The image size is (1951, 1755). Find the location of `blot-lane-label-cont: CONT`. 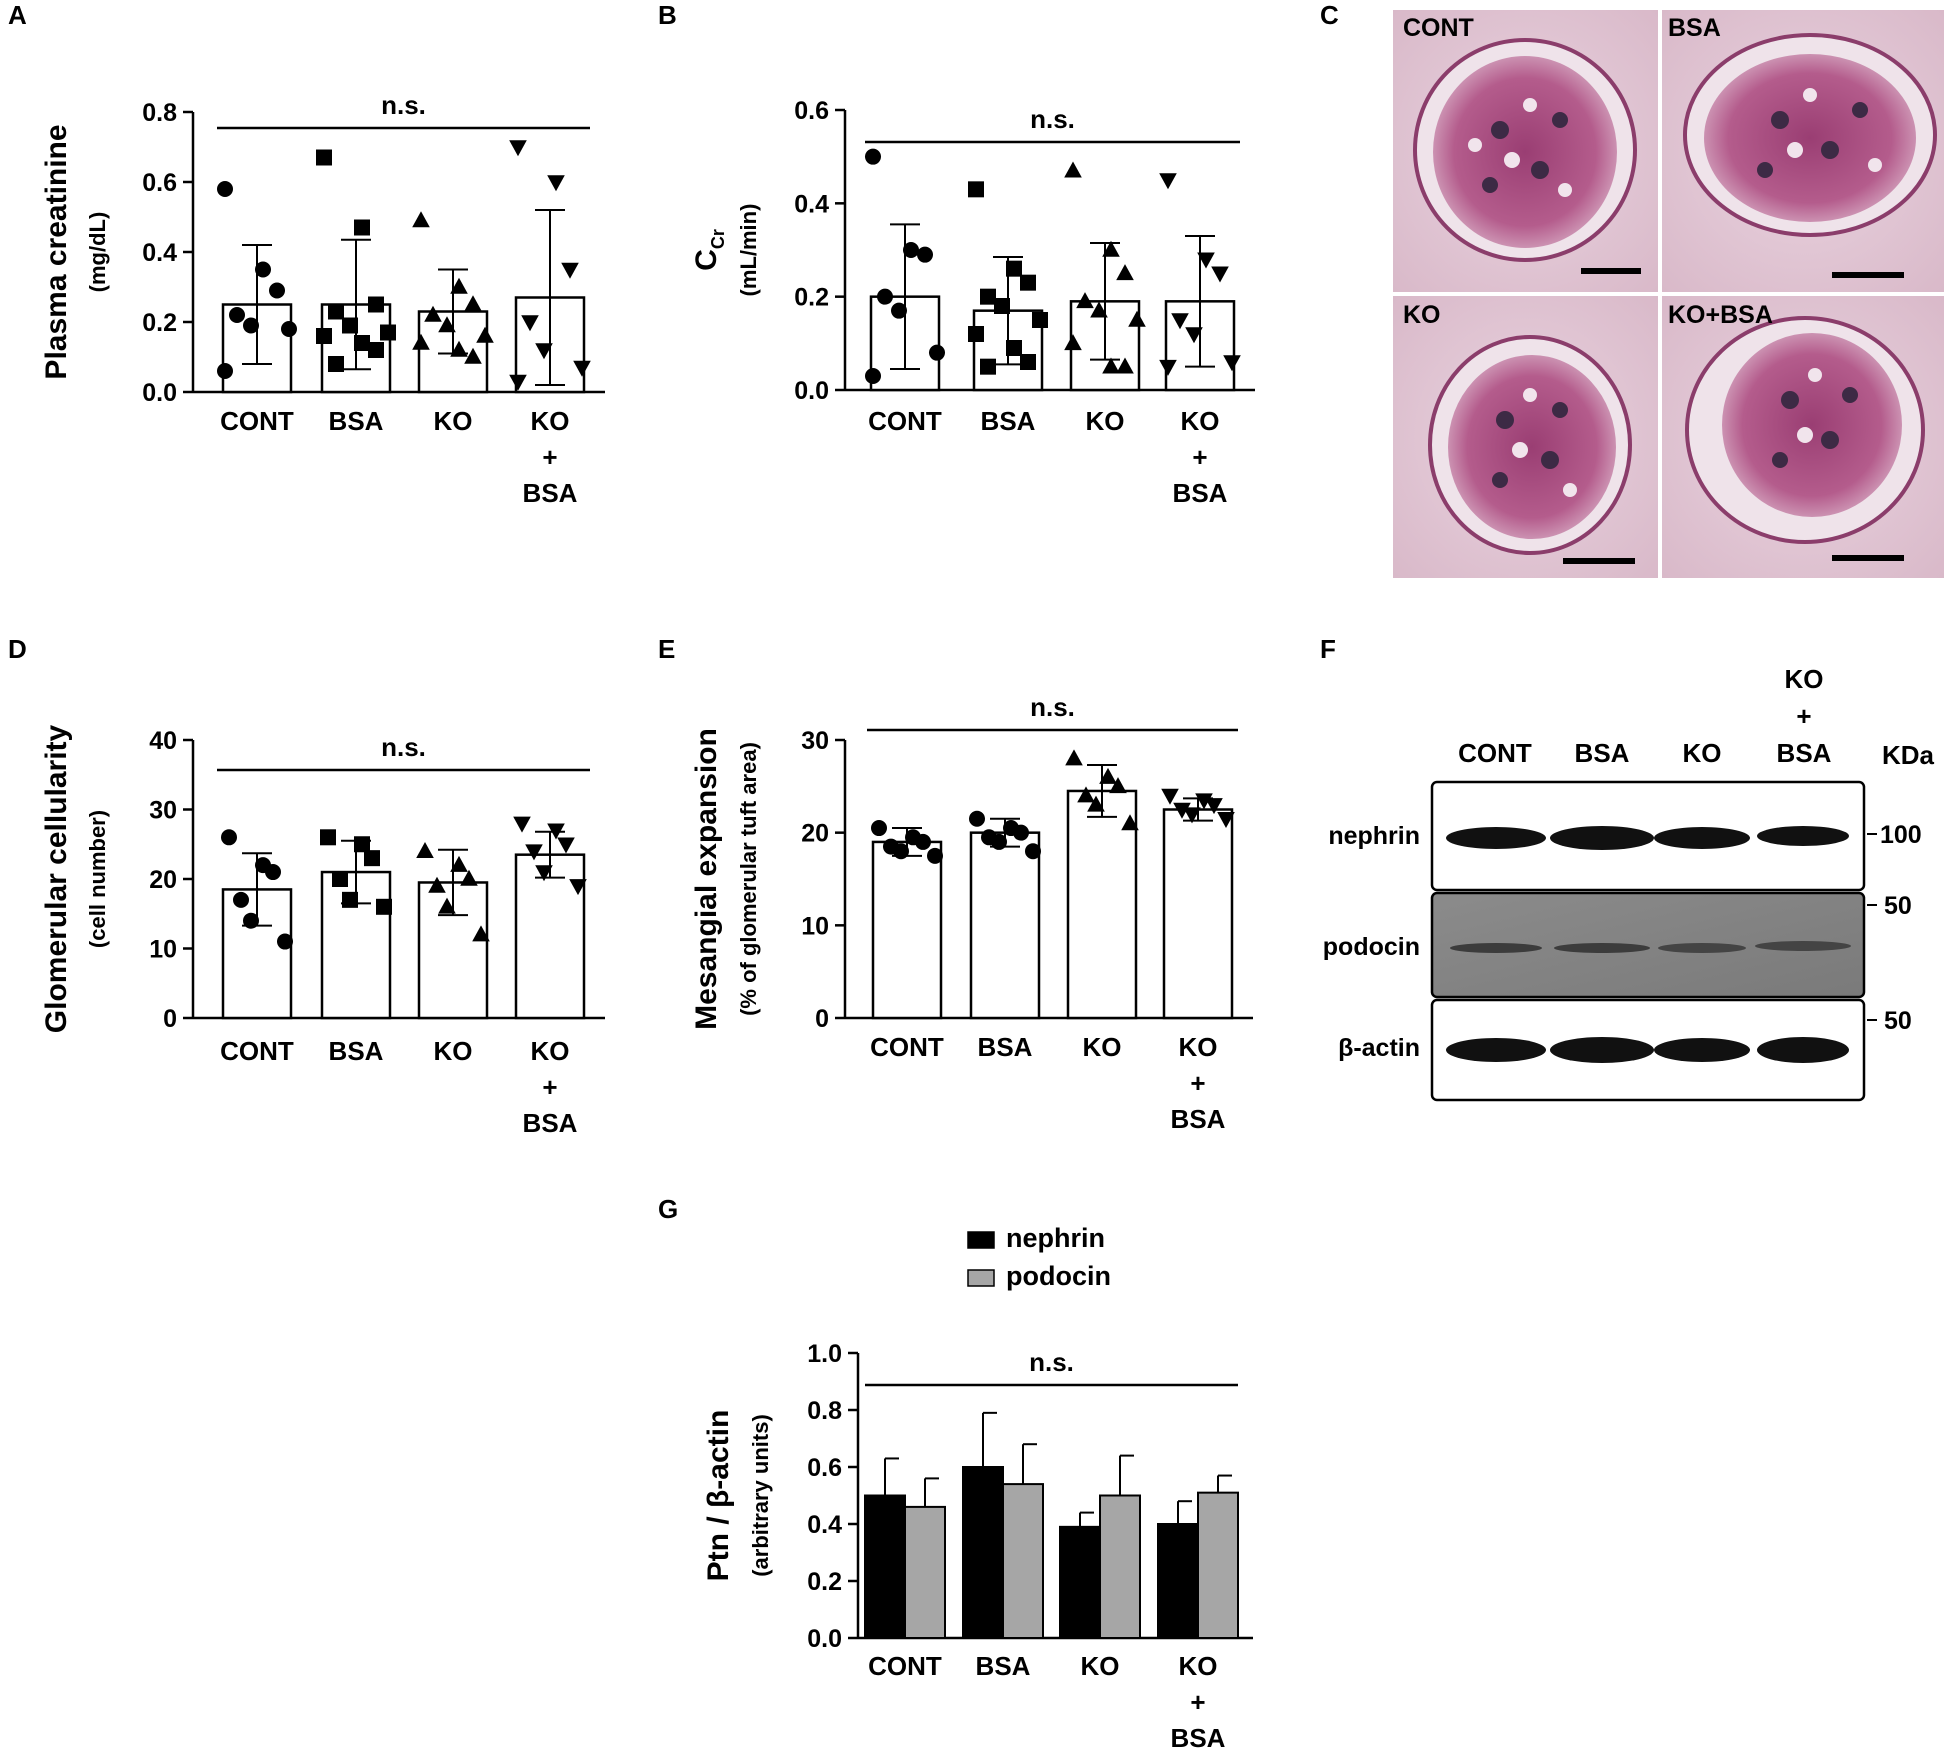

blot-lane-label-cont: CONT is located at coordinates (1495, 753).